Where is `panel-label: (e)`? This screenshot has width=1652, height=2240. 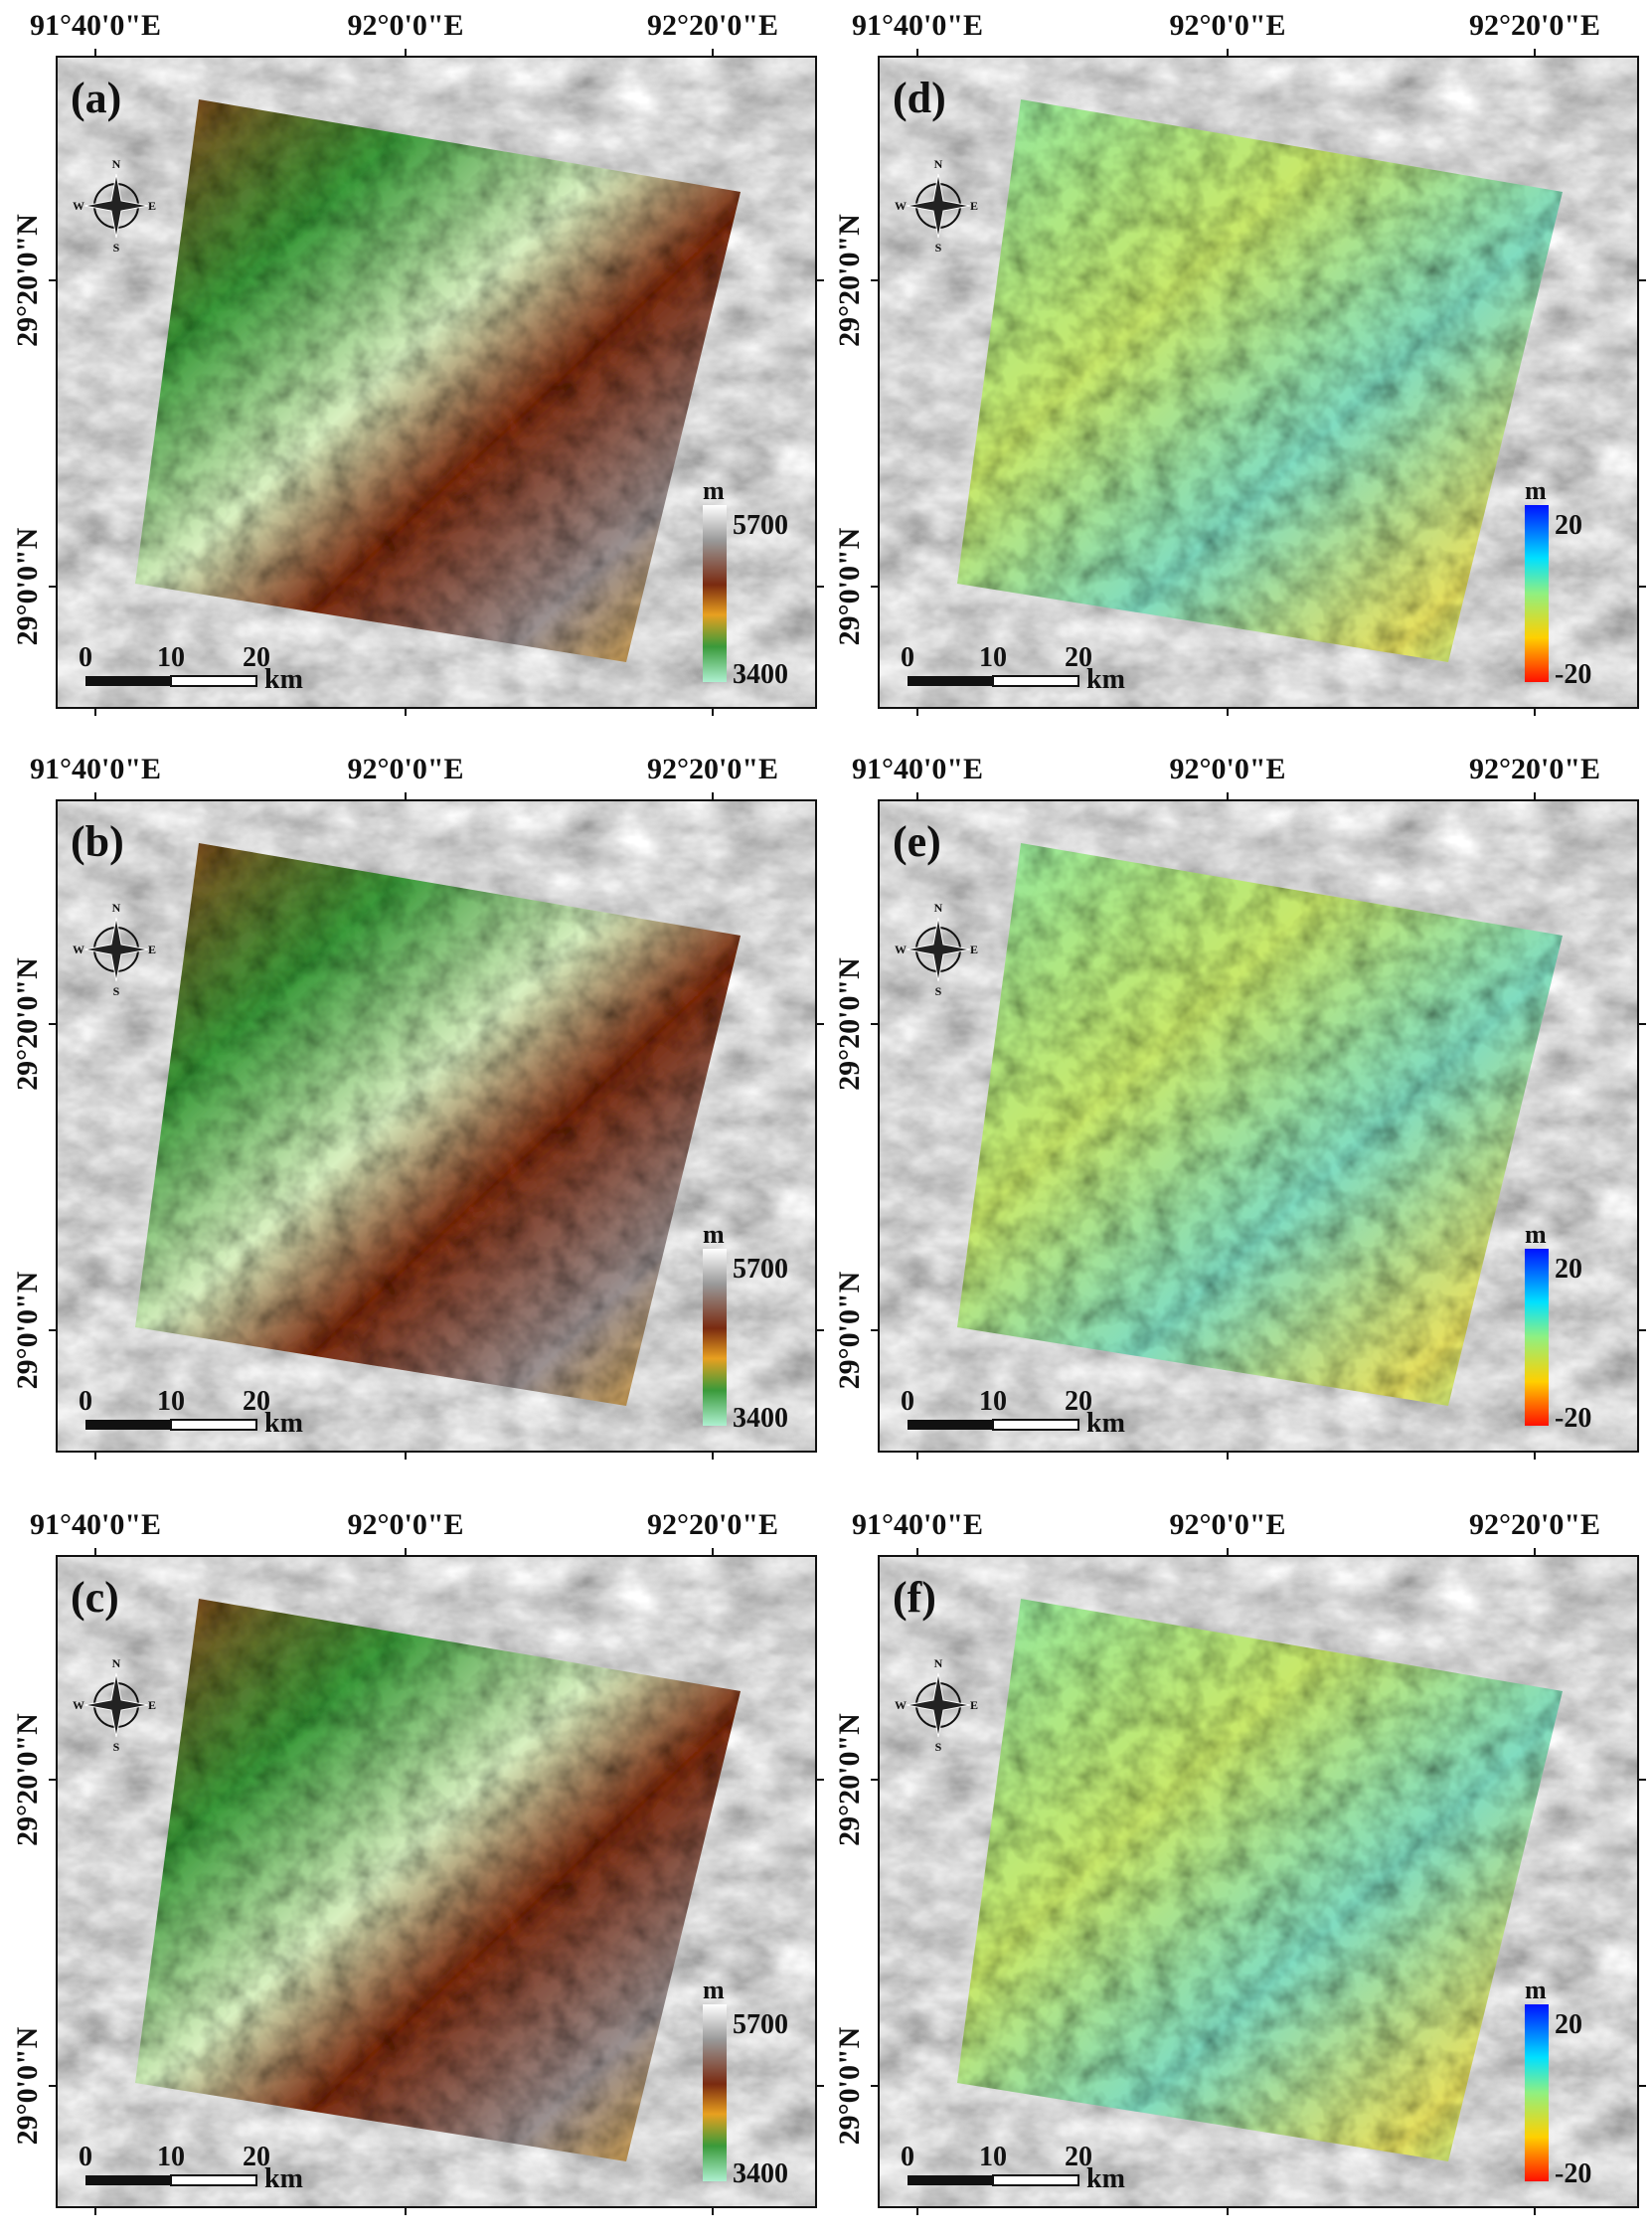 panel-label: (e) is located at coordinates (917, 841).